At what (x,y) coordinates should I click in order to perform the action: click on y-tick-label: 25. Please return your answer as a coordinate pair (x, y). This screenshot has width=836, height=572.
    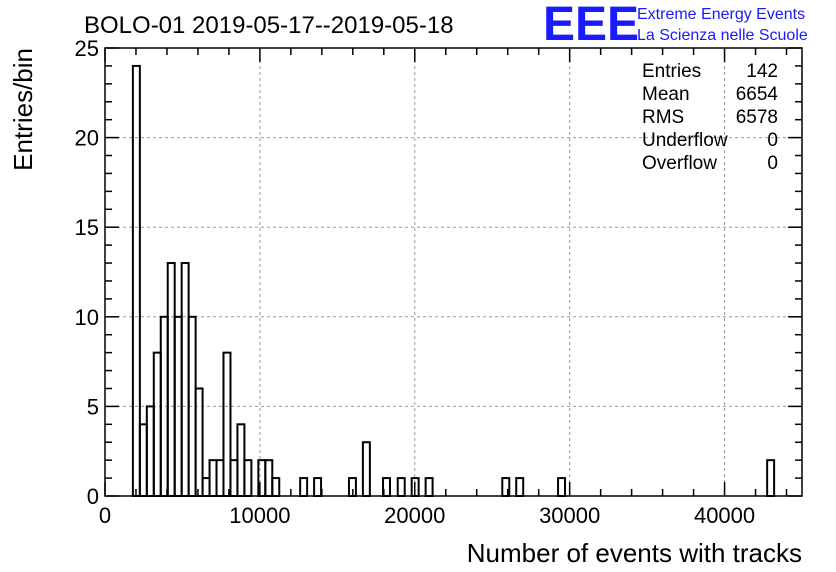
    Looking at the image, I should click on (87, 48).